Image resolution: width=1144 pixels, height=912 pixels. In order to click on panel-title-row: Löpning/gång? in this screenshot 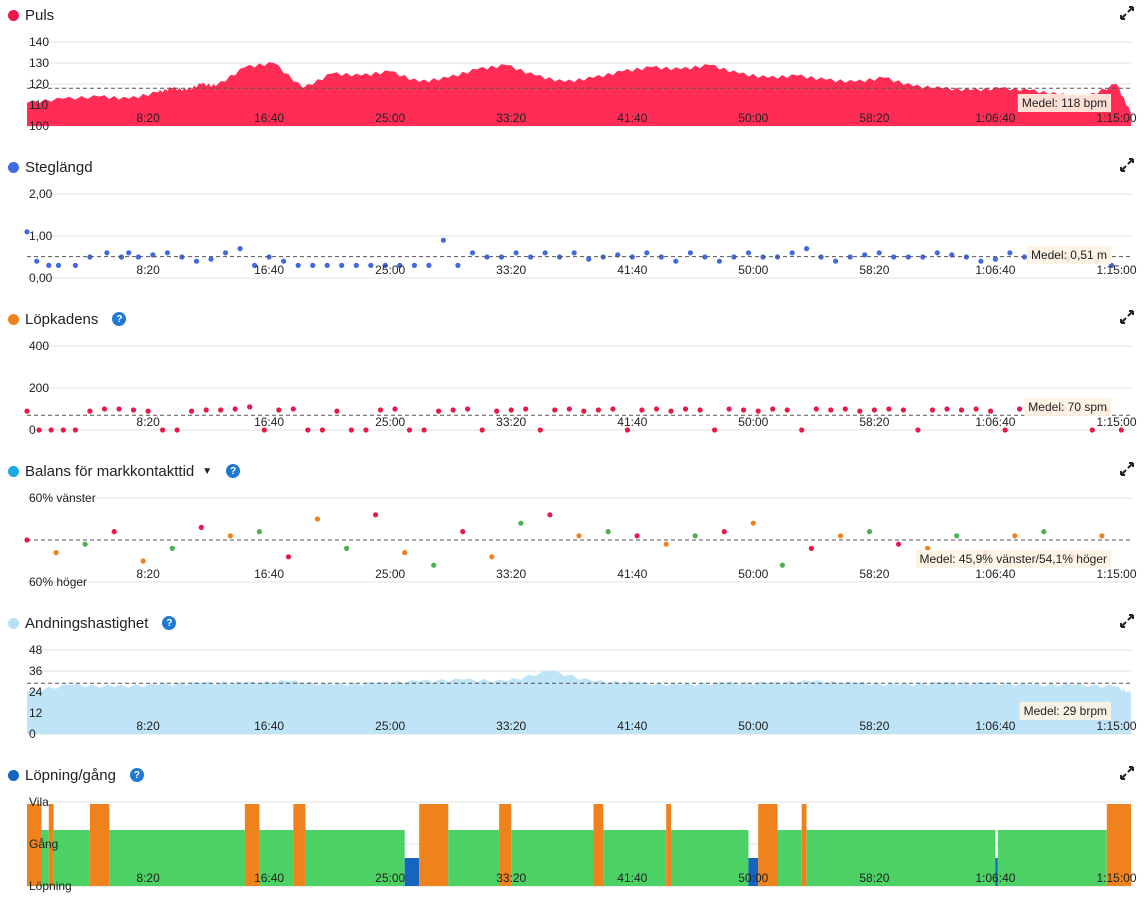, I will do `click(76, 775)`.